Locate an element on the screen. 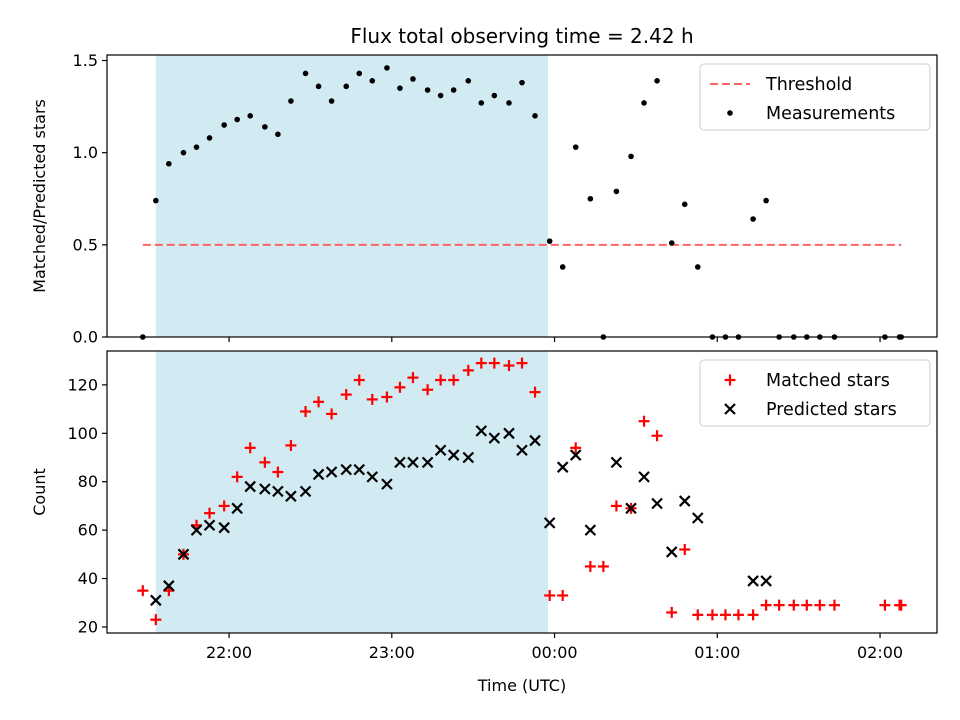  y-tick-label: 40 is located at coordinates (88, 578).